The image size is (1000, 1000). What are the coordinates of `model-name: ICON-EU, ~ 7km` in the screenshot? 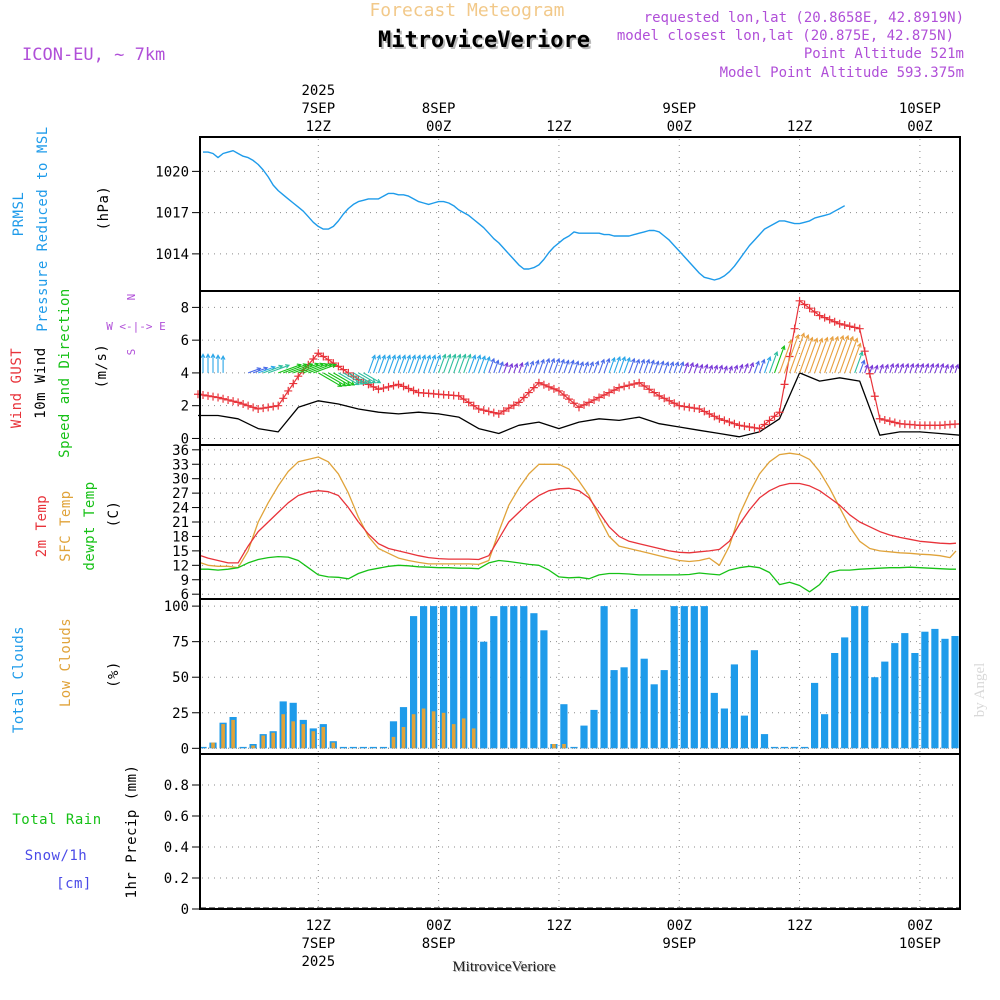 It's located at (93, 55).